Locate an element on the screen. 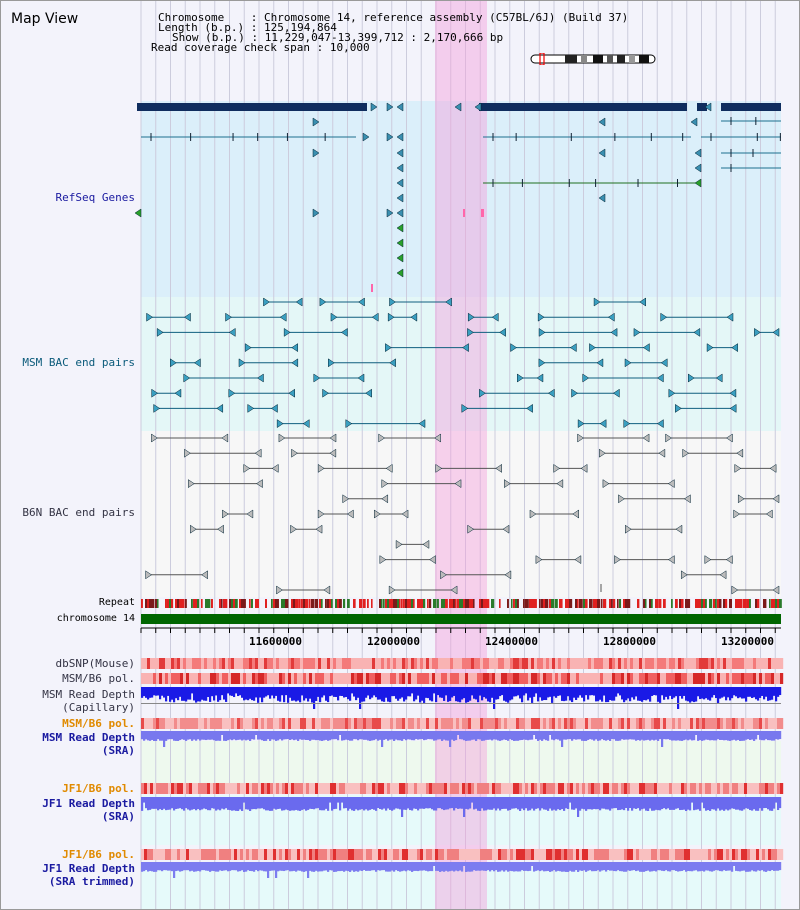 The image size is (800, 910). selection-highlight is located at coordinates (461, 455).